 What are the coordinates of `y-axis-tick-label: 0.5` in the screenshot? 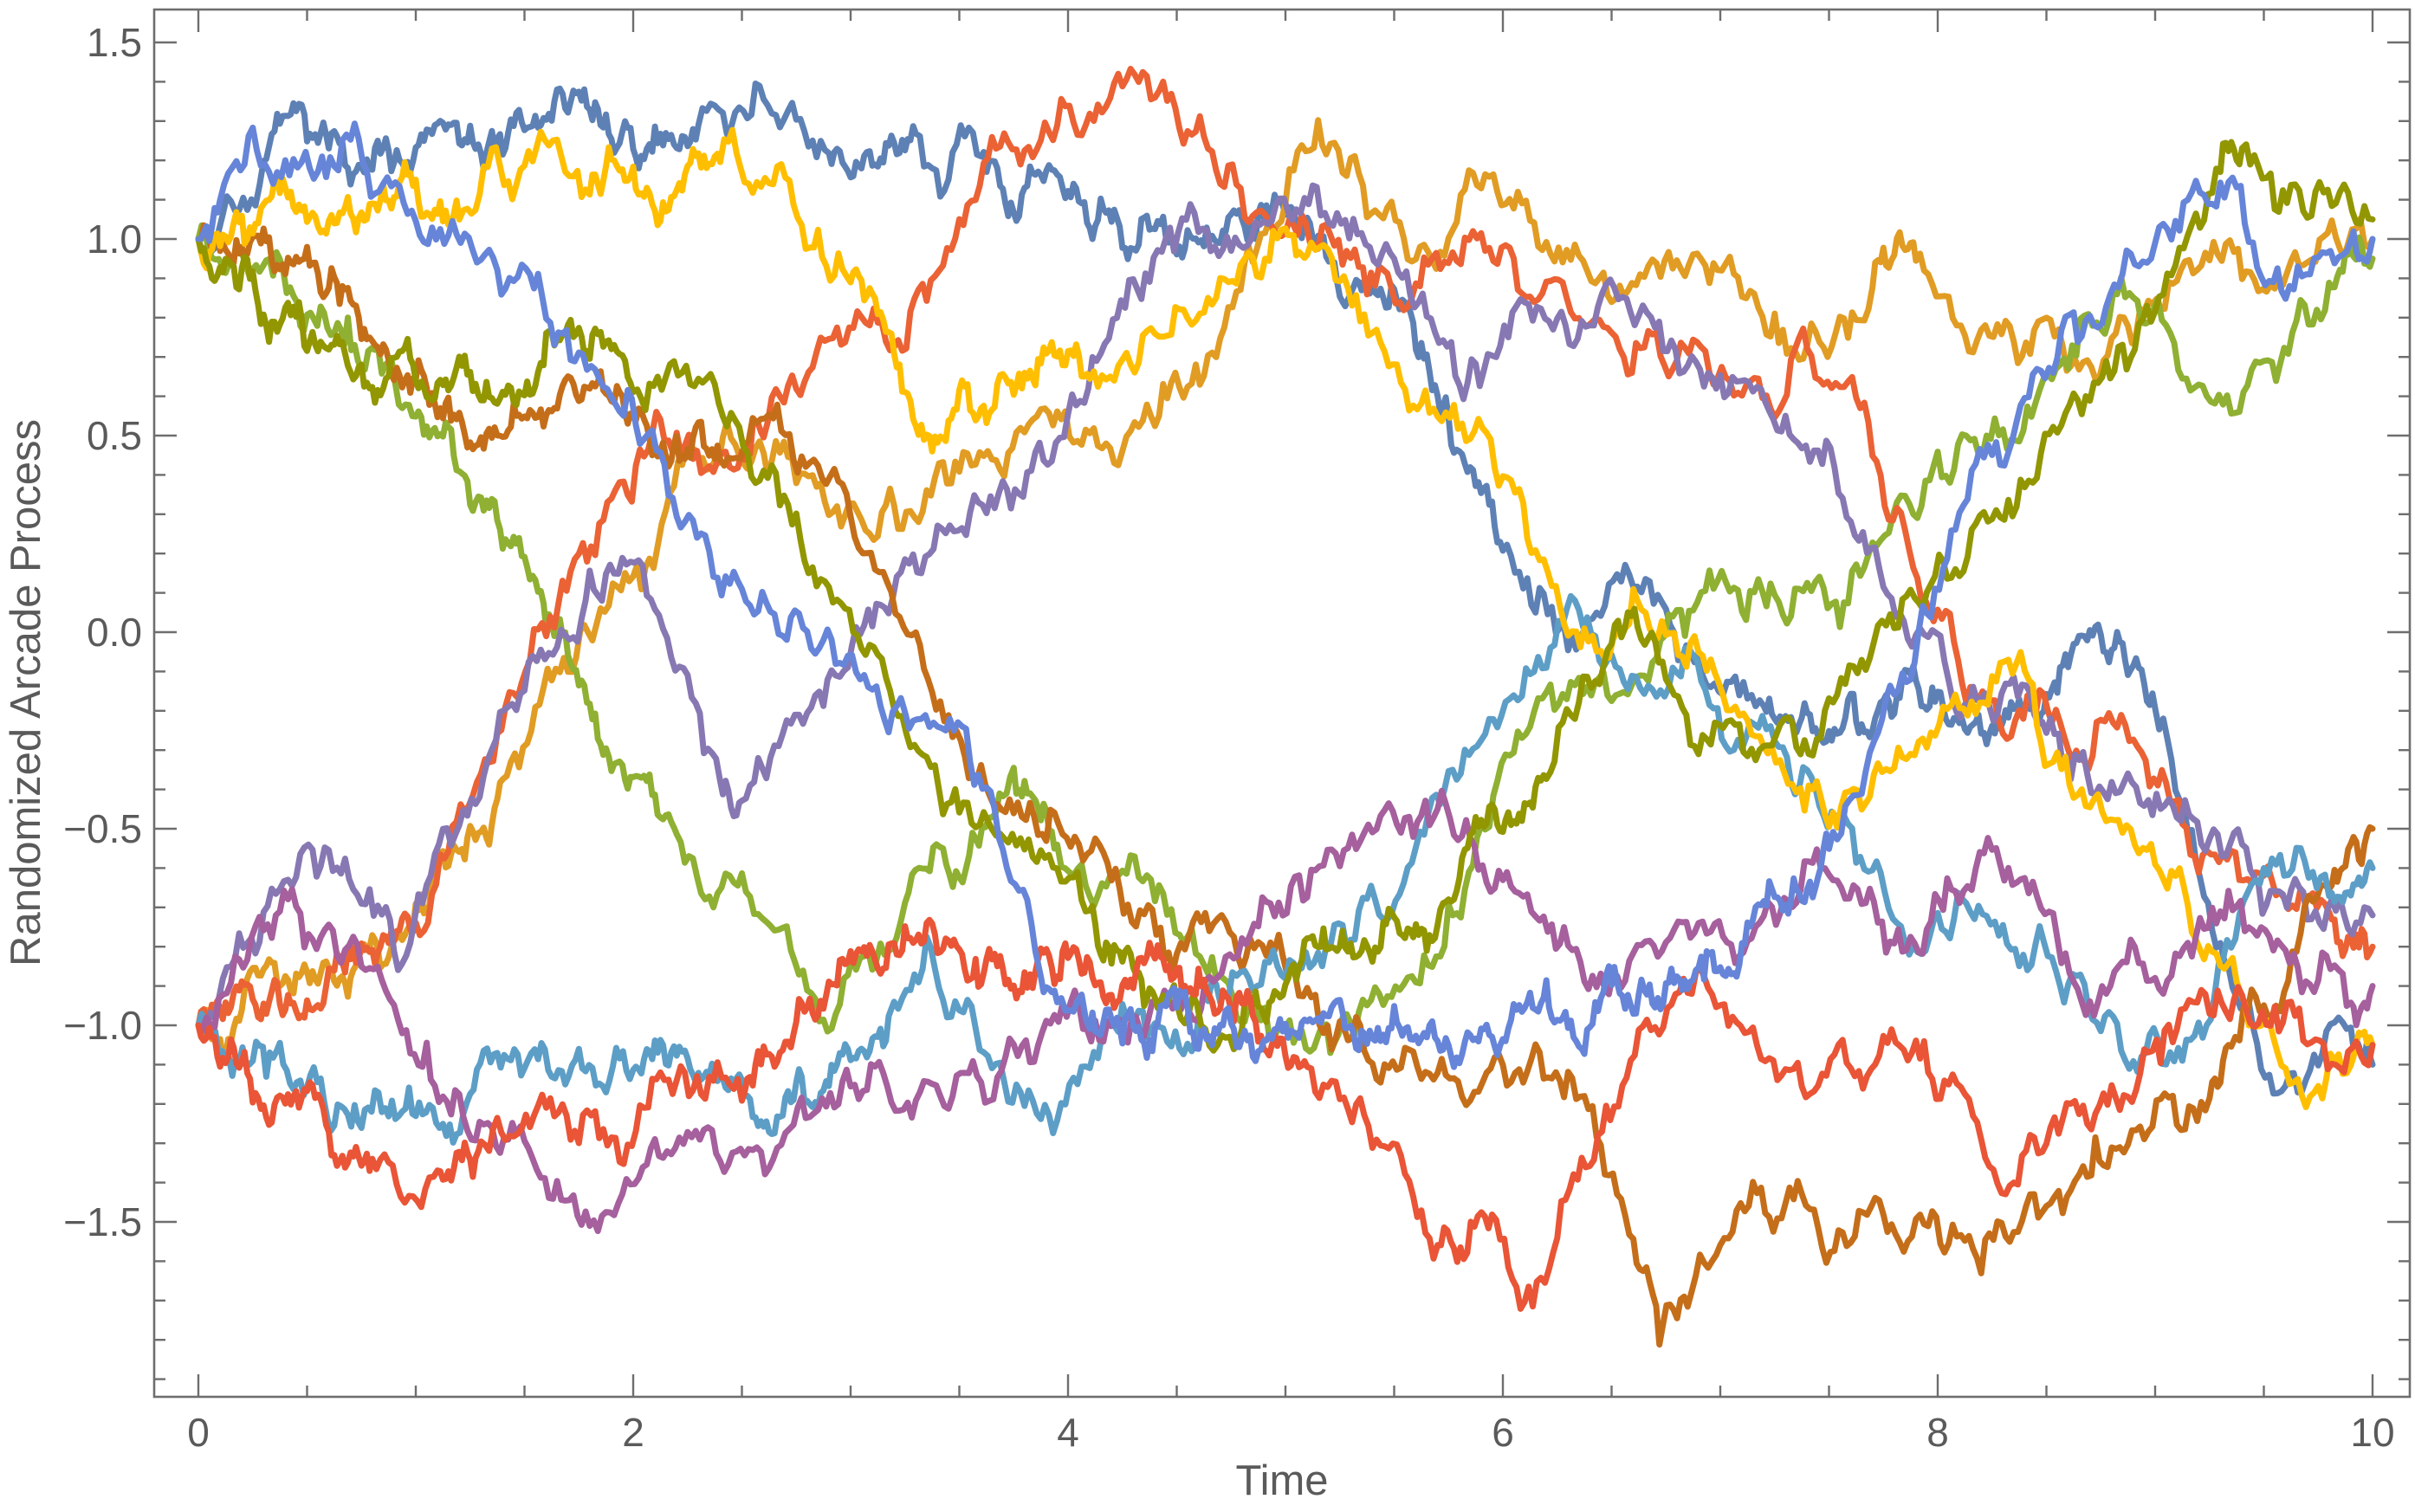 It's located at (114, 435).